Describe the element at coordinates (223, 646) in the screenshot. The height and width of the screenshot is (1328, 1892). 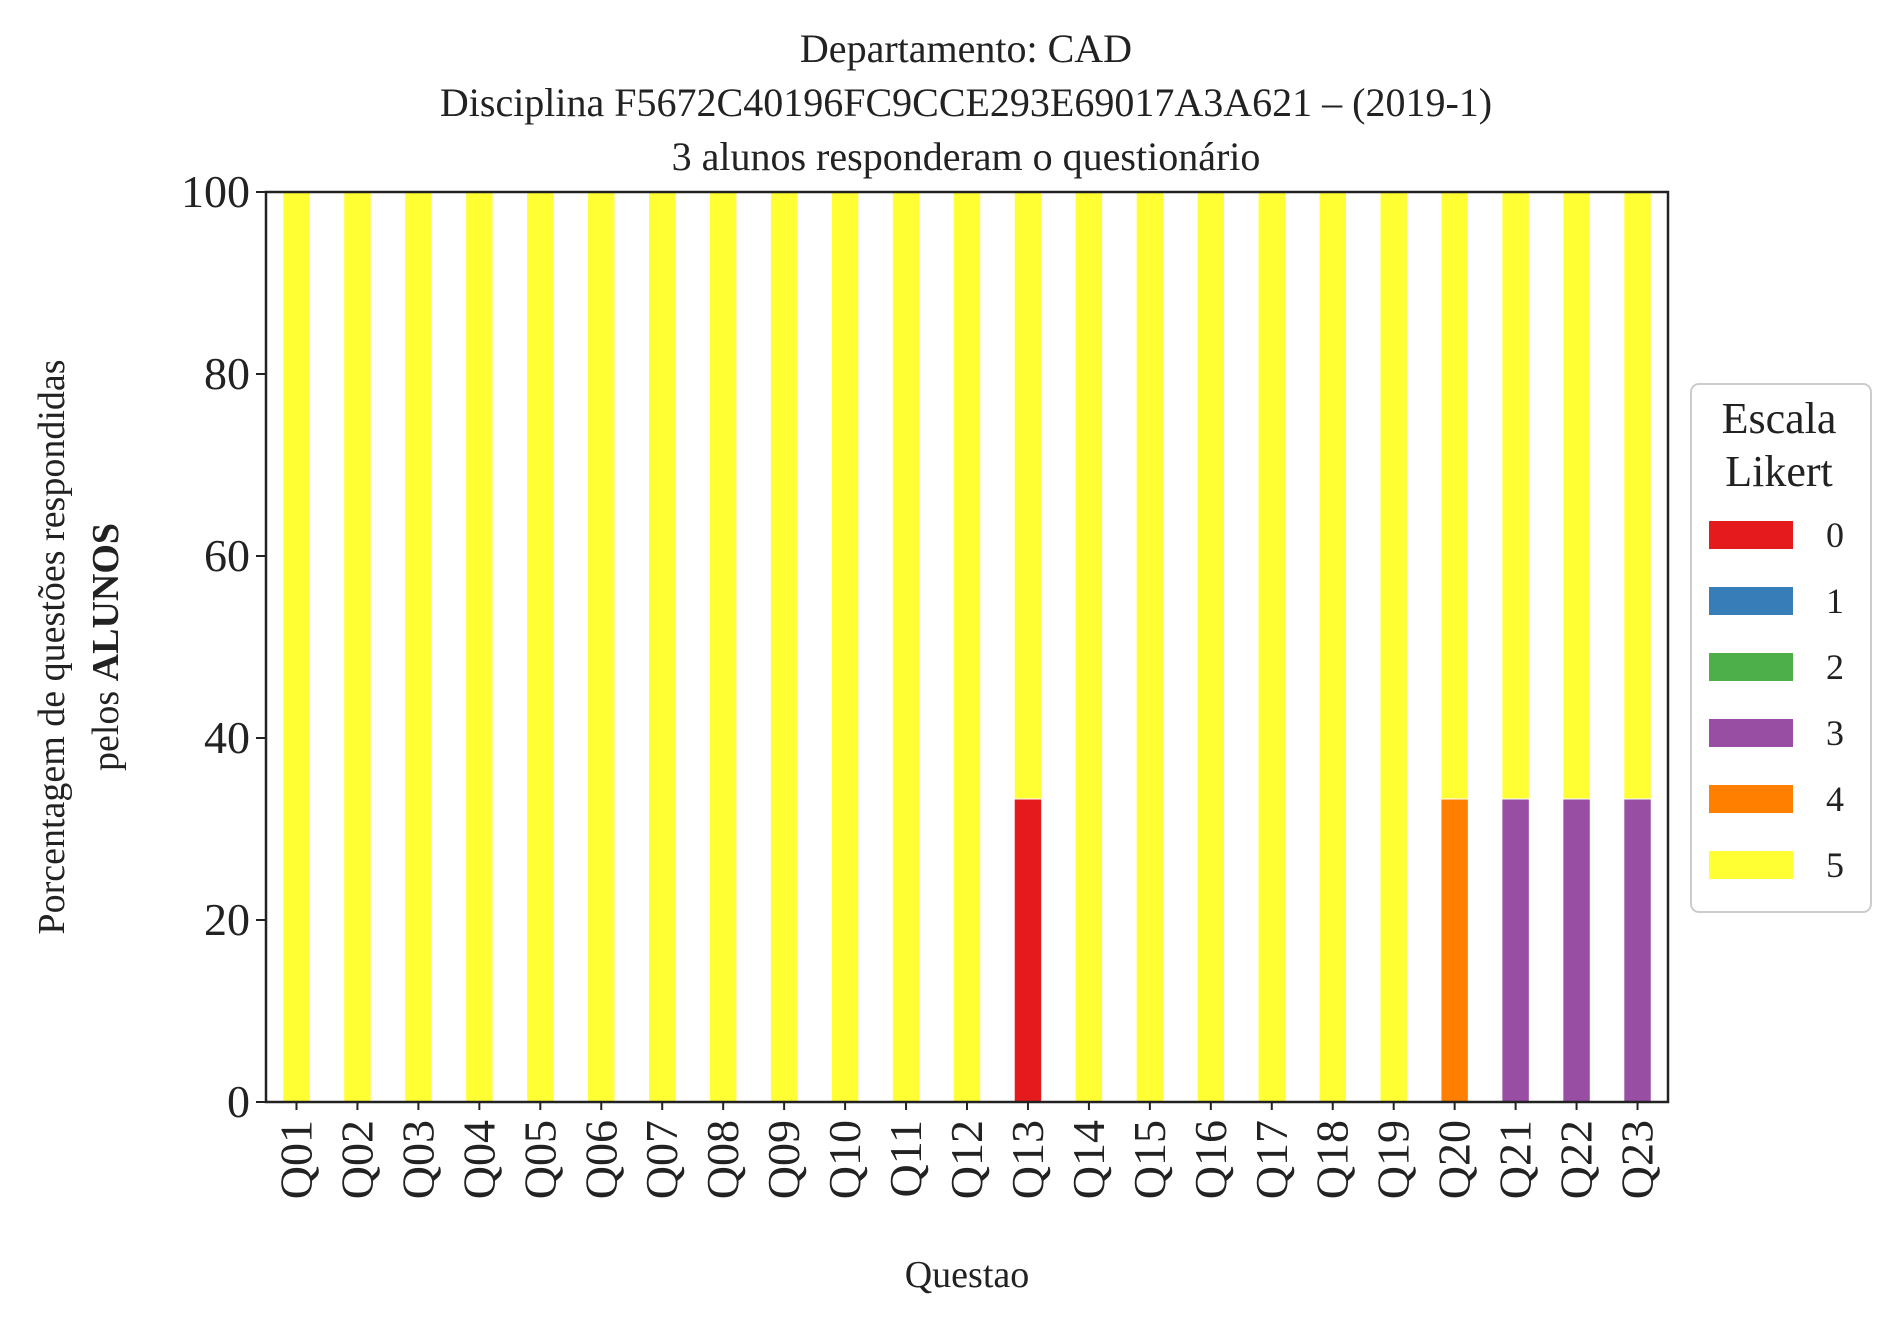
I see `y-axis-ticks: 0 20 40 60 80 100` at that location.